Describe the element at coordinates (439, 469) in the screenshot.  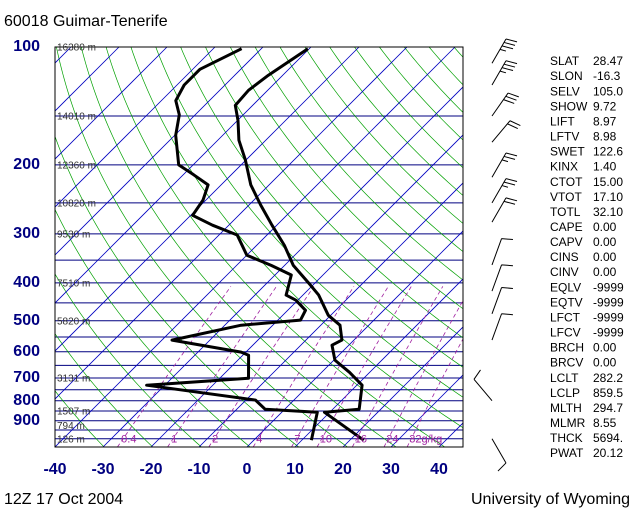
I see `x-tick-label: 40` at that location.